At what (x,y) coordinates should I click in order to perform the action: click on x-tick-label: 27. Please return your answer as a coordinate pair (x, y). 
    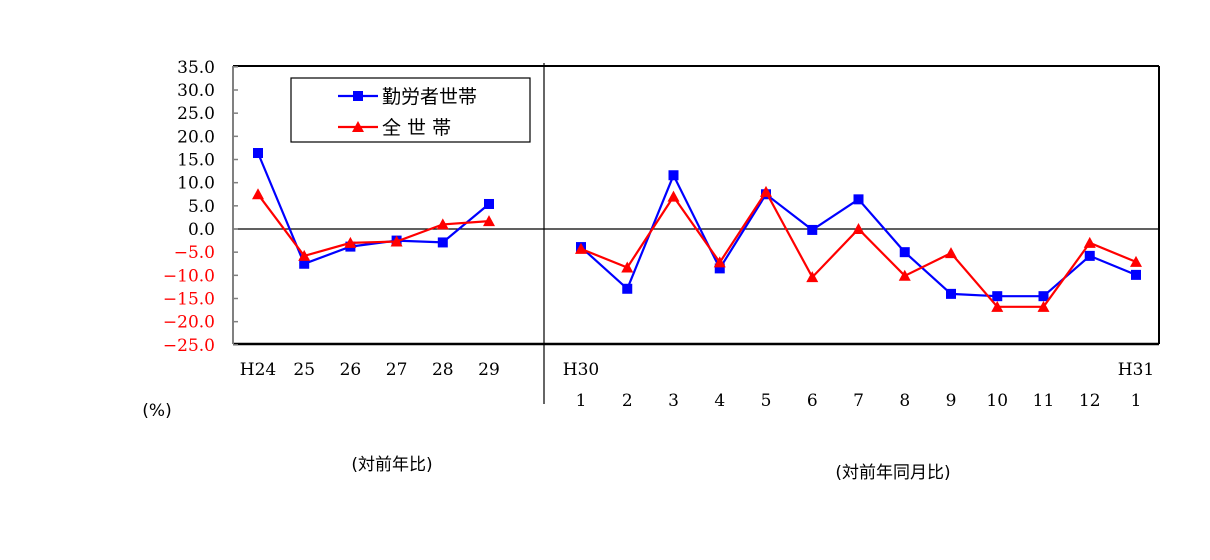
    Looking at the image, I should click on (397, 370).